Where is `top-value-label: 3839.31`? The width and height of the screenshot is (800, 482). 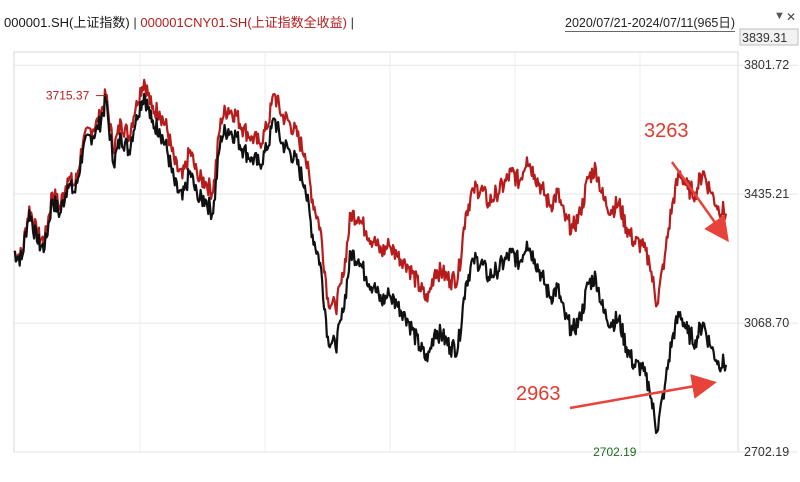 top-value-label: 3839.31 is located at coordinates (764, 38).